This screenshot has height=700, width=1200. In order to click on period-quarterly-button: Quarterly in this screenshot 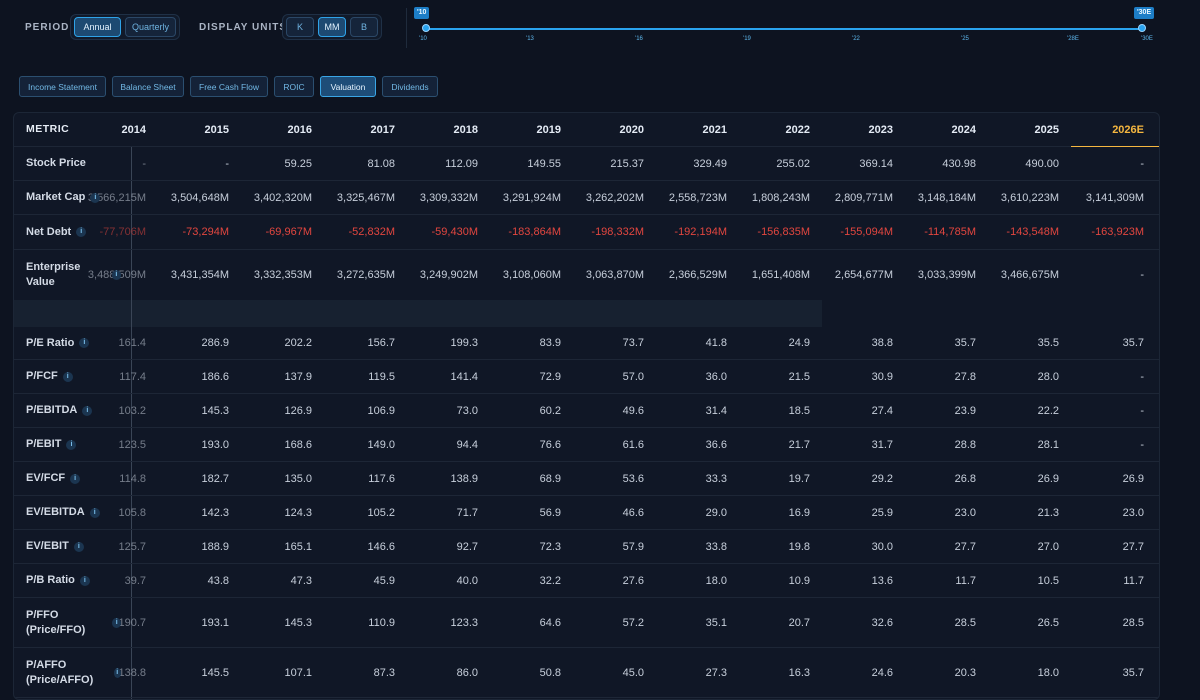, I will do `click(150, 27)`.